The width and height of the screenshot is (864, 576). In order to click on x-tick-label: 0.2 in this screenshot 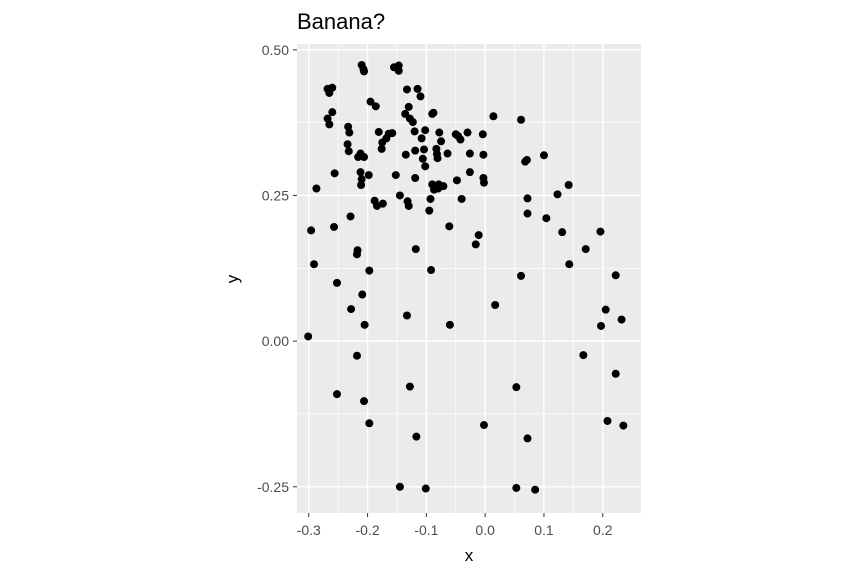, I will do `click(603, 530)`.